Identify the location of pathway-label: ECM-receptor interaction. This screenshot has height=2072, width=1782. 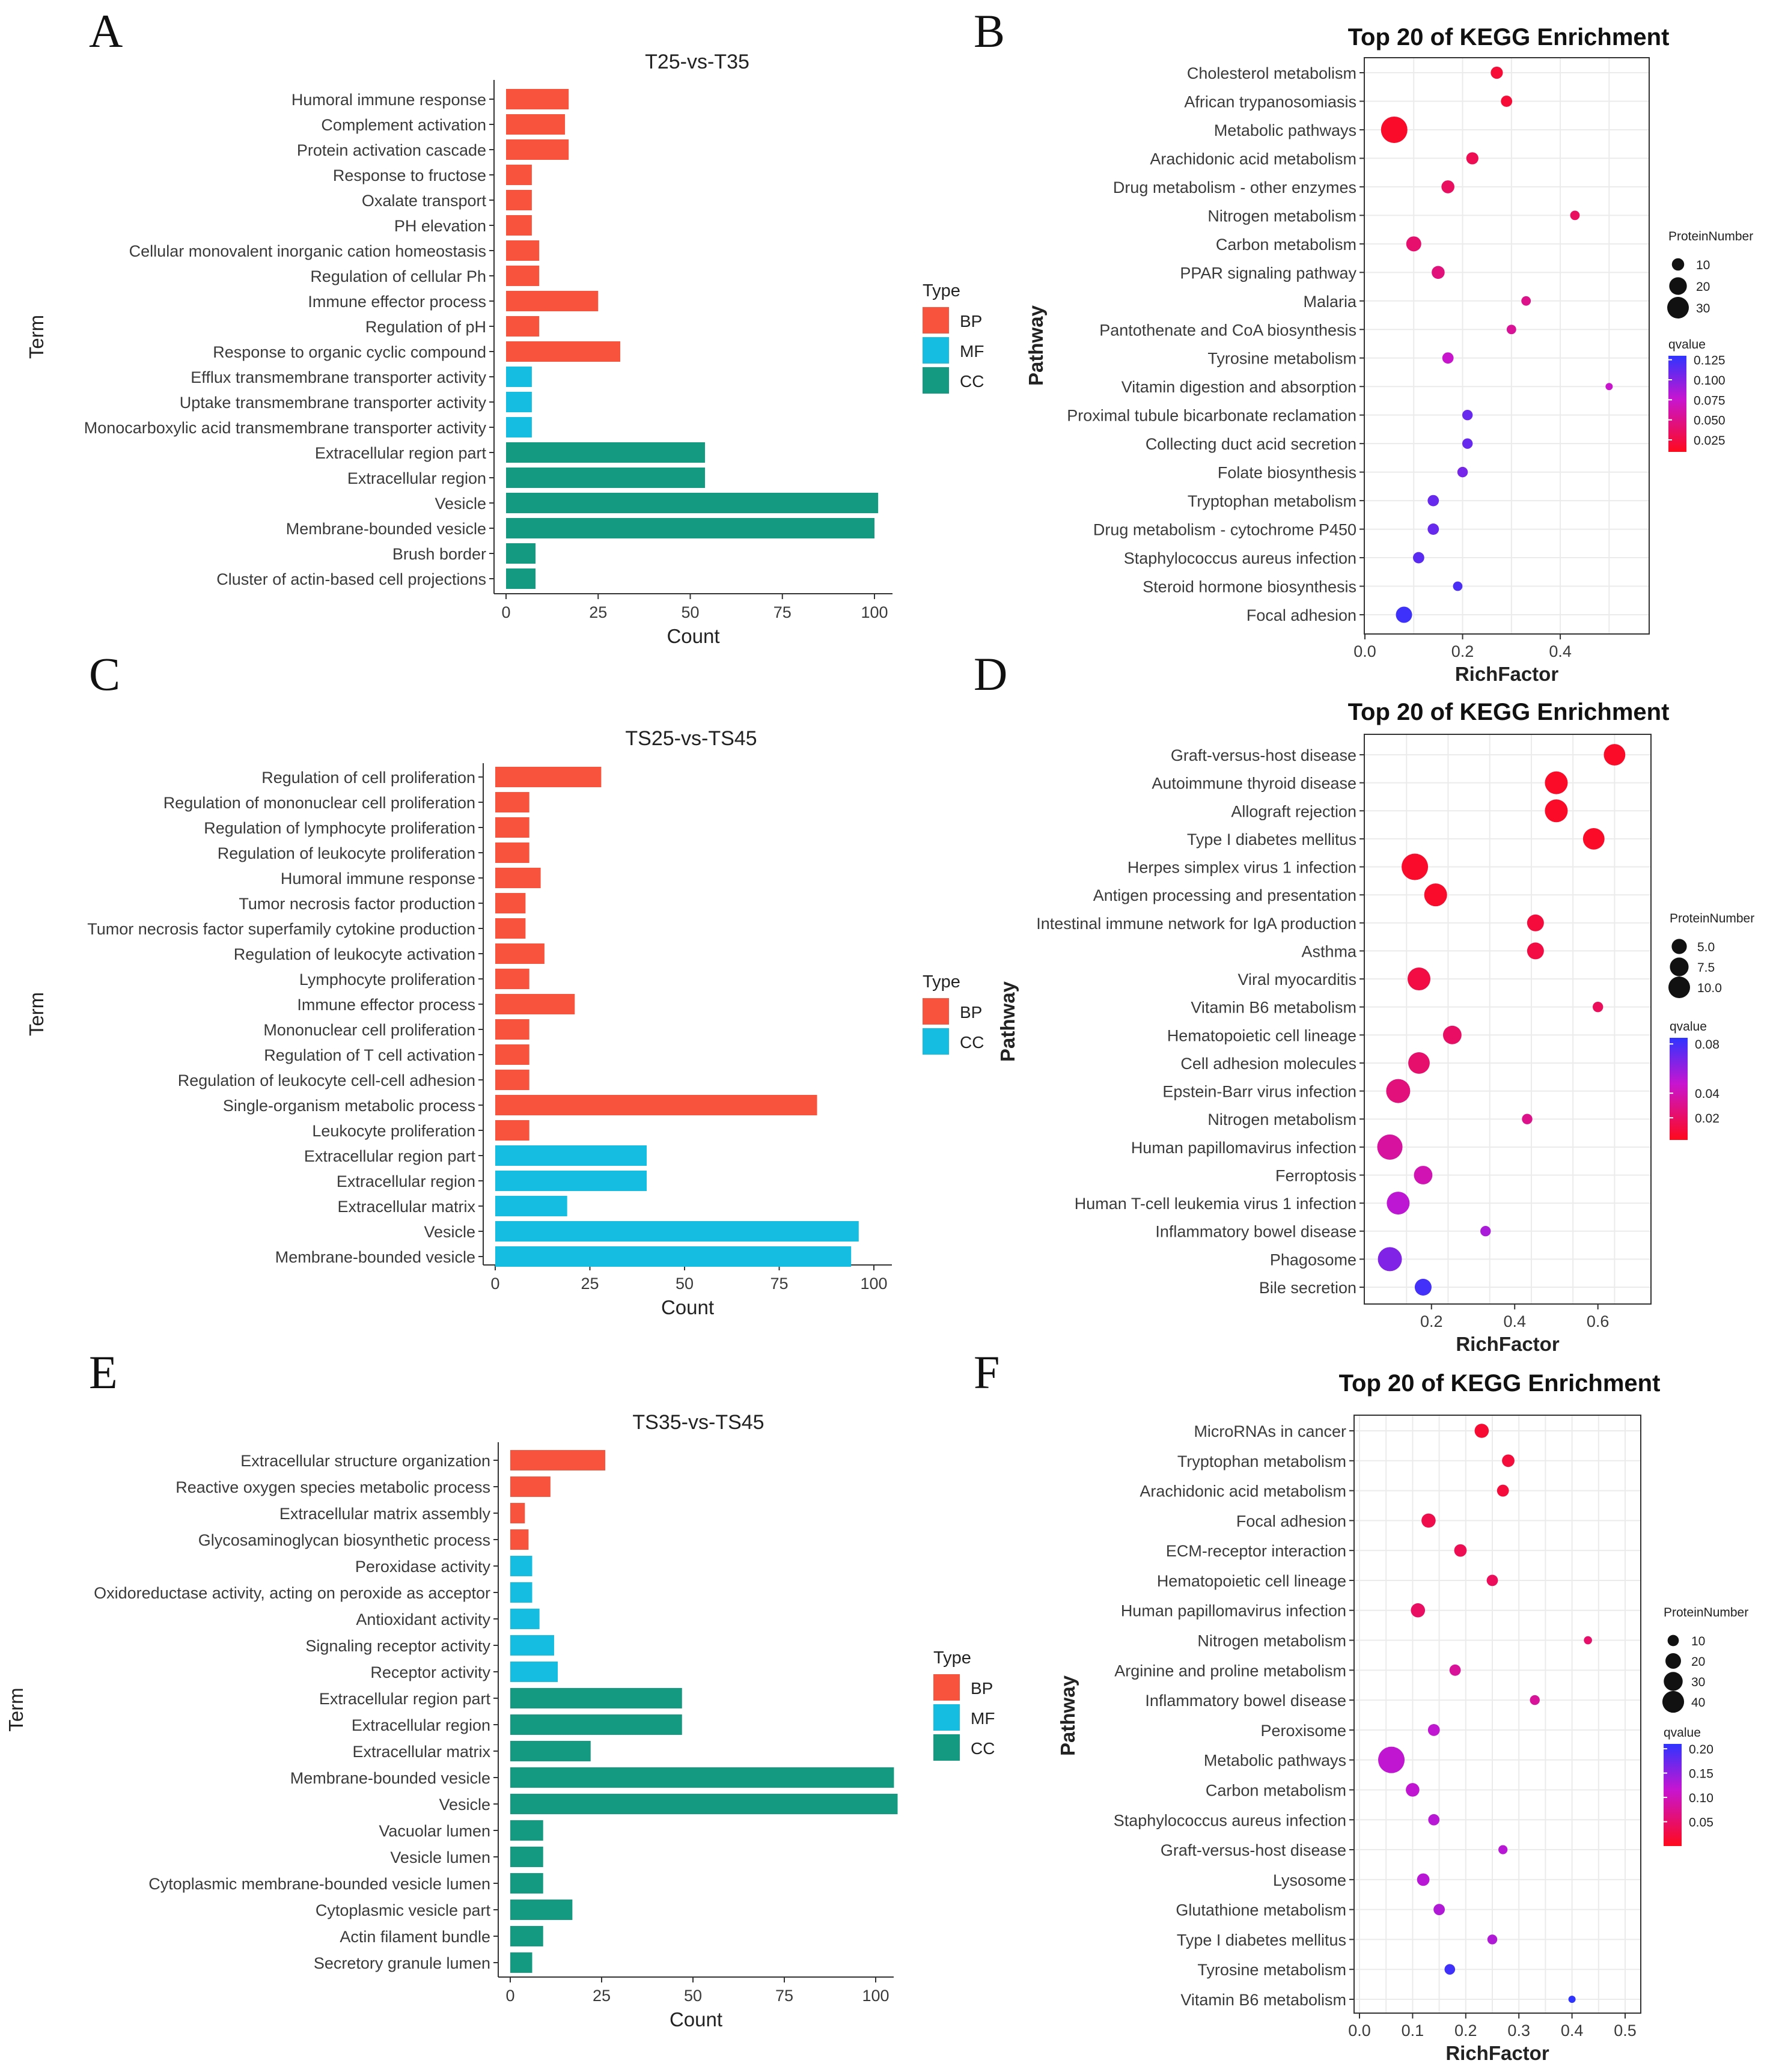
(1256, 1551).